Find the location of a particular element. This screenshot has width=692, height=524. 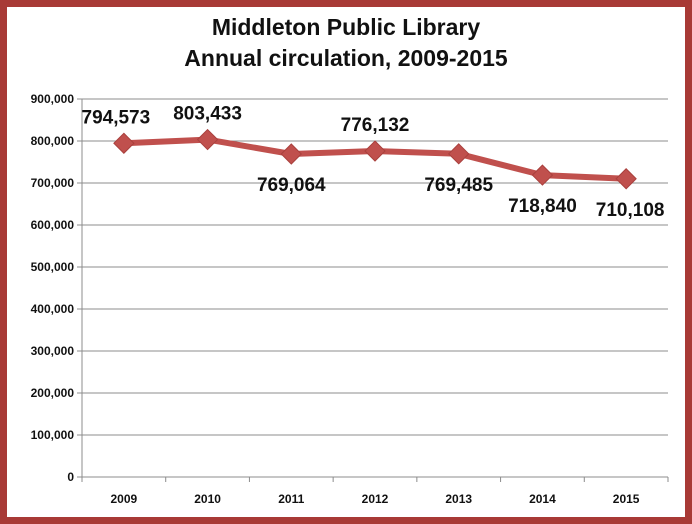

data-label: 718,840 is located at coordinates (542, 206).